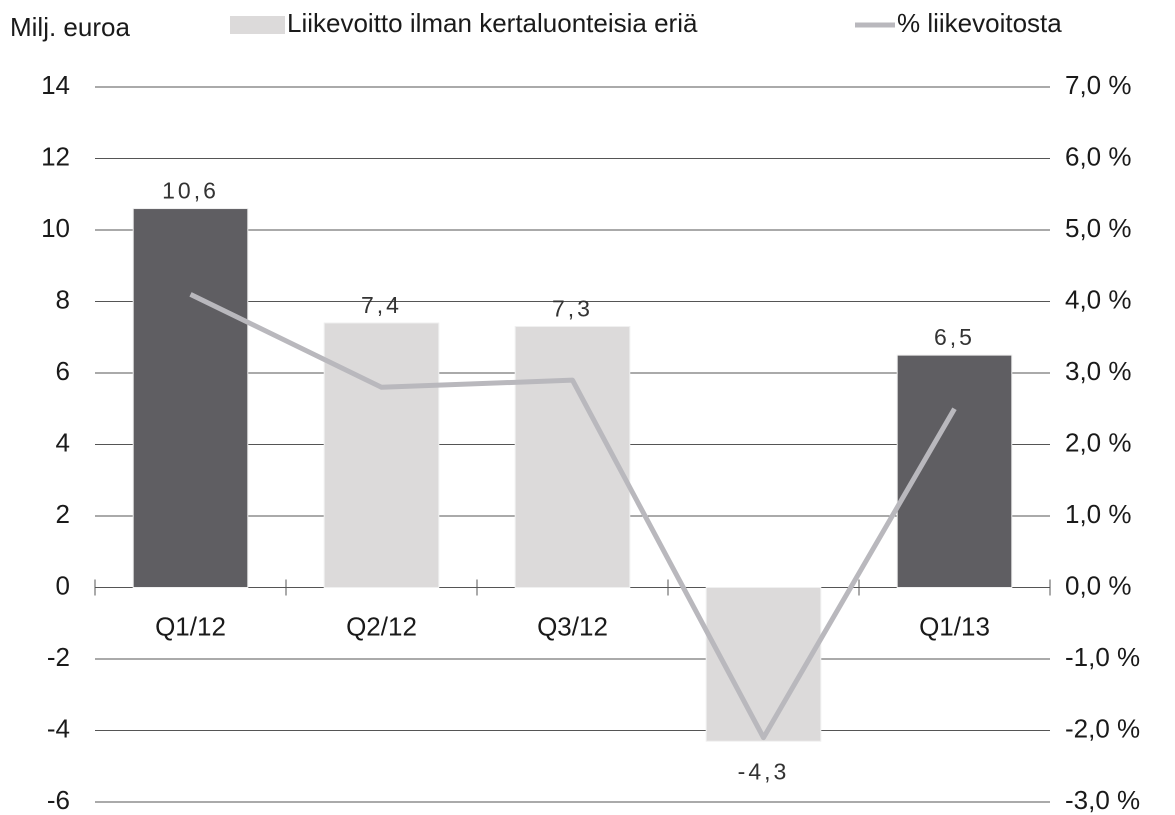  What do you see at coordinates (63, 299) in the screenshot?
I see `y-tick-label: 8` at bounding box center [63, 299].